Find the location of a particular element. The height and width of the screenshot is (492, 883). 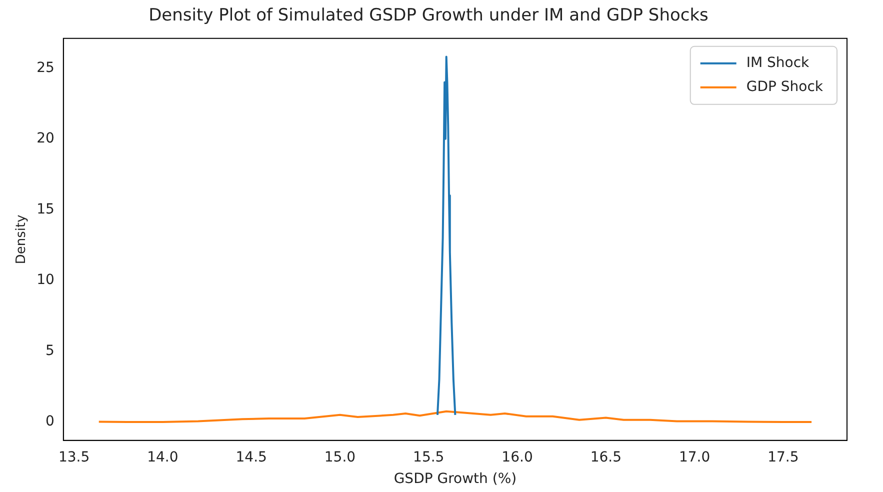

x-axis-title: GSDP Growth (%) is located at coordinates (455, 479).